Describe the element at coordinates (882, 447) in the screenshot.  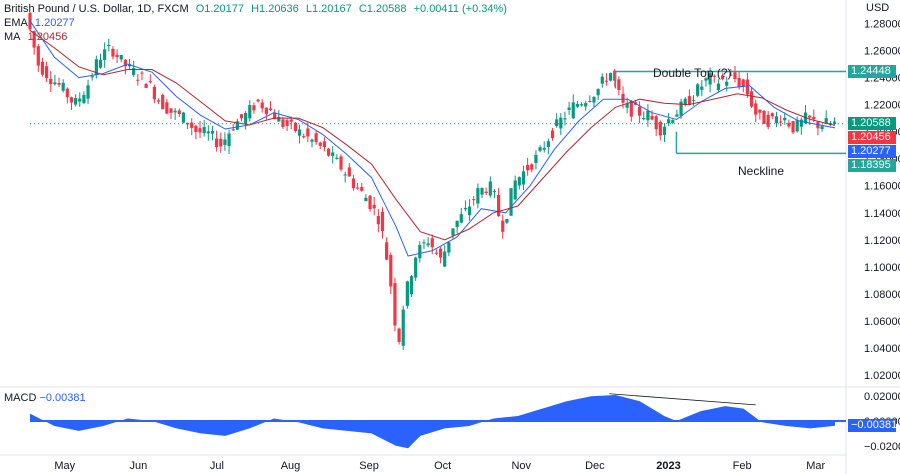
I see `macd-tick-label: −0.02000` at that location.